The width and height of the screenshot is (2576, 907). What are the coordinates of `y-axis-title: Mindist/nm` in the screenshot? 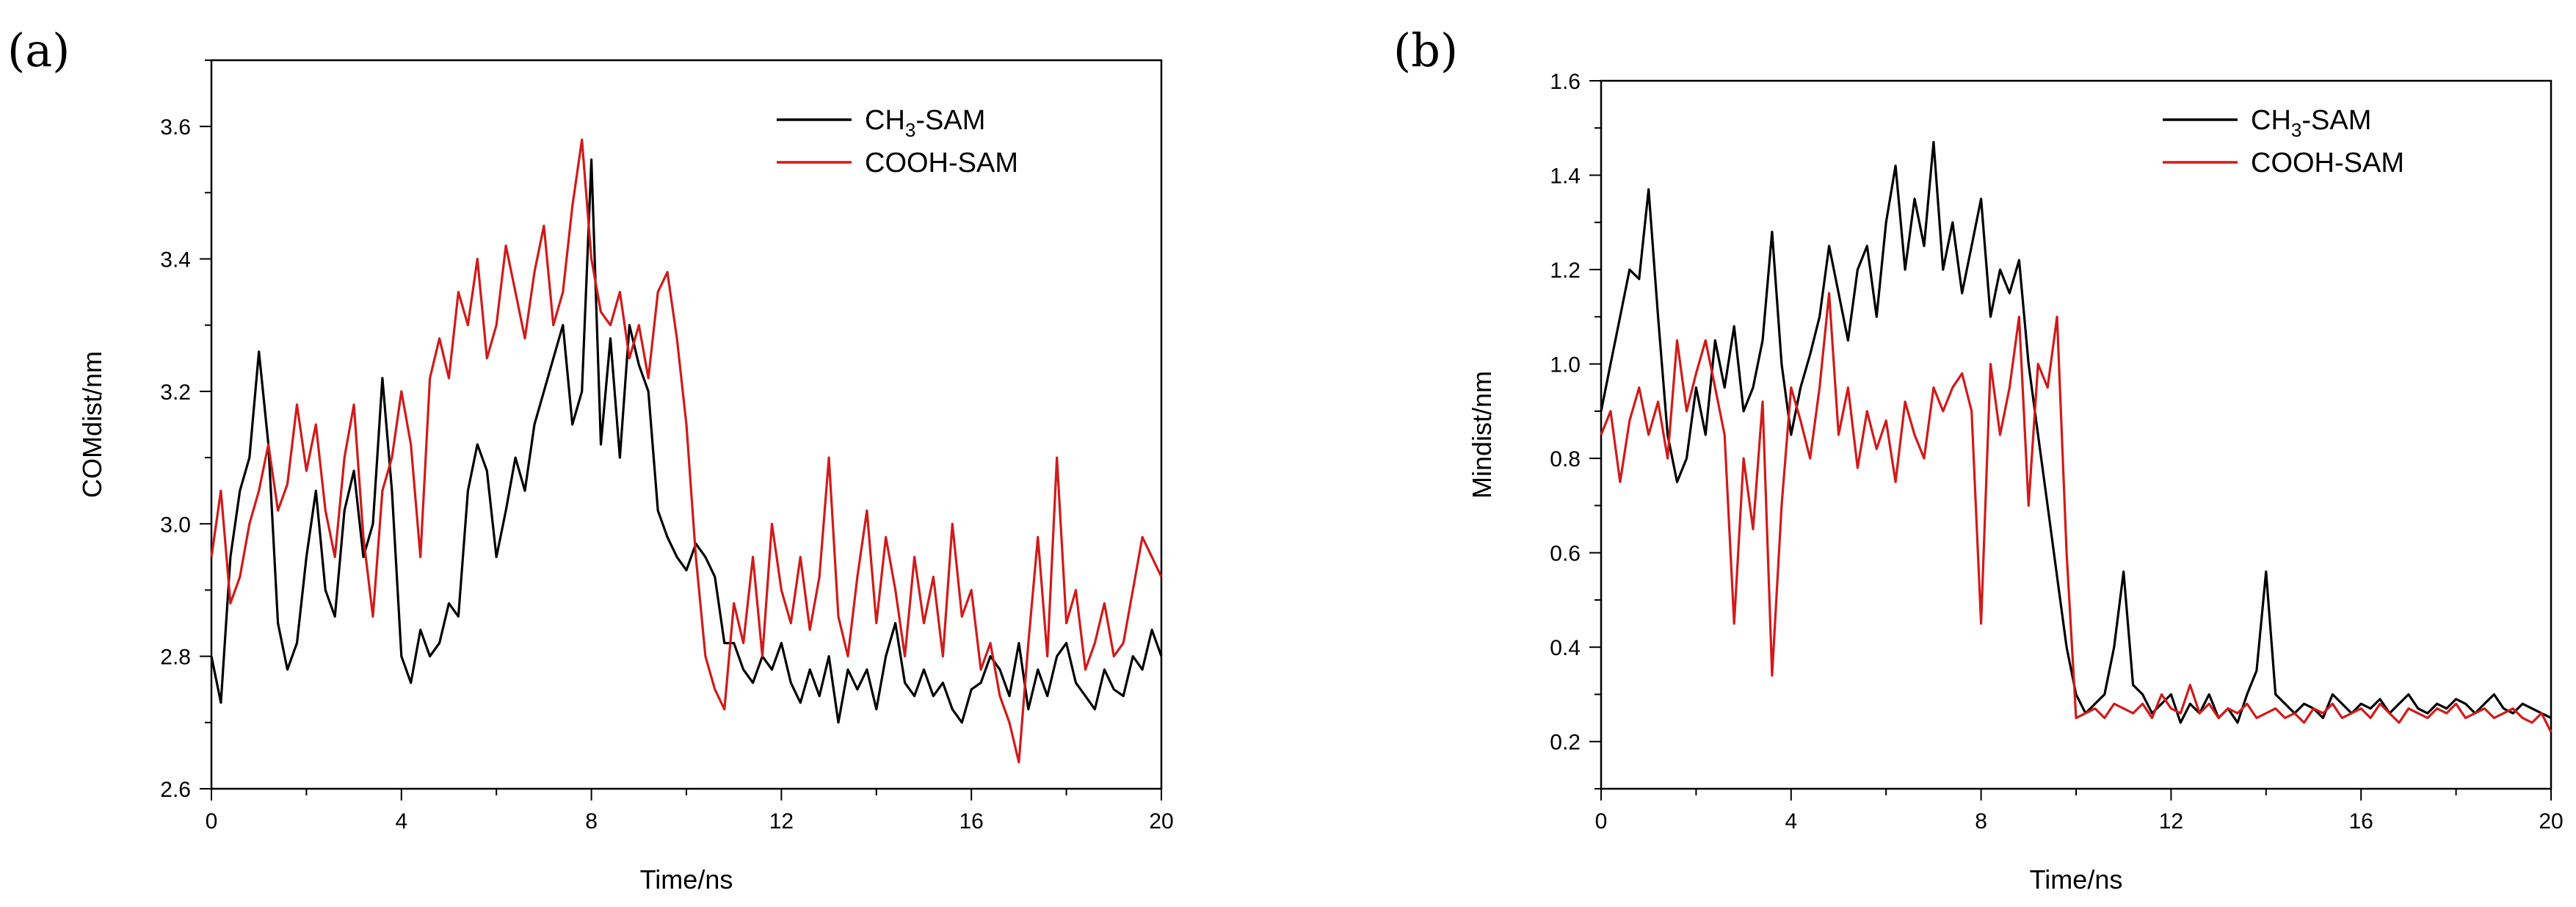 It's located at (1482, 435).